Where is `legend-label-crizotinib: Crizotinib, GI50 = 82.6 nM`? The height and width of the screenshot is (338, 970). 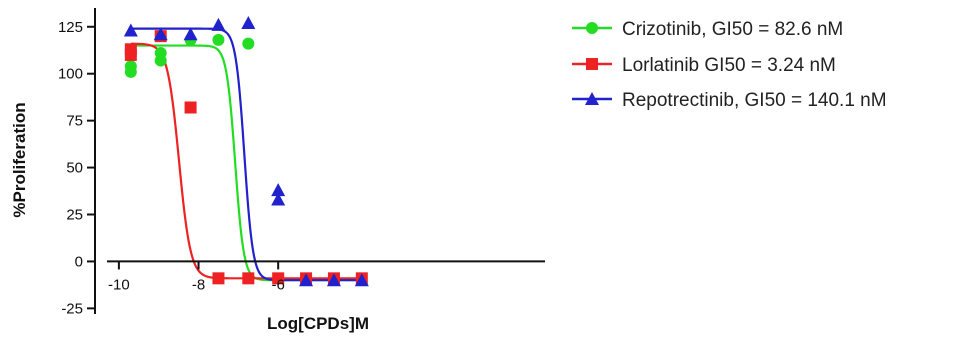 legend-label-crizotinib: Crizotinib, GI50 = 82.6 nM is located at coordinates (732, 29).